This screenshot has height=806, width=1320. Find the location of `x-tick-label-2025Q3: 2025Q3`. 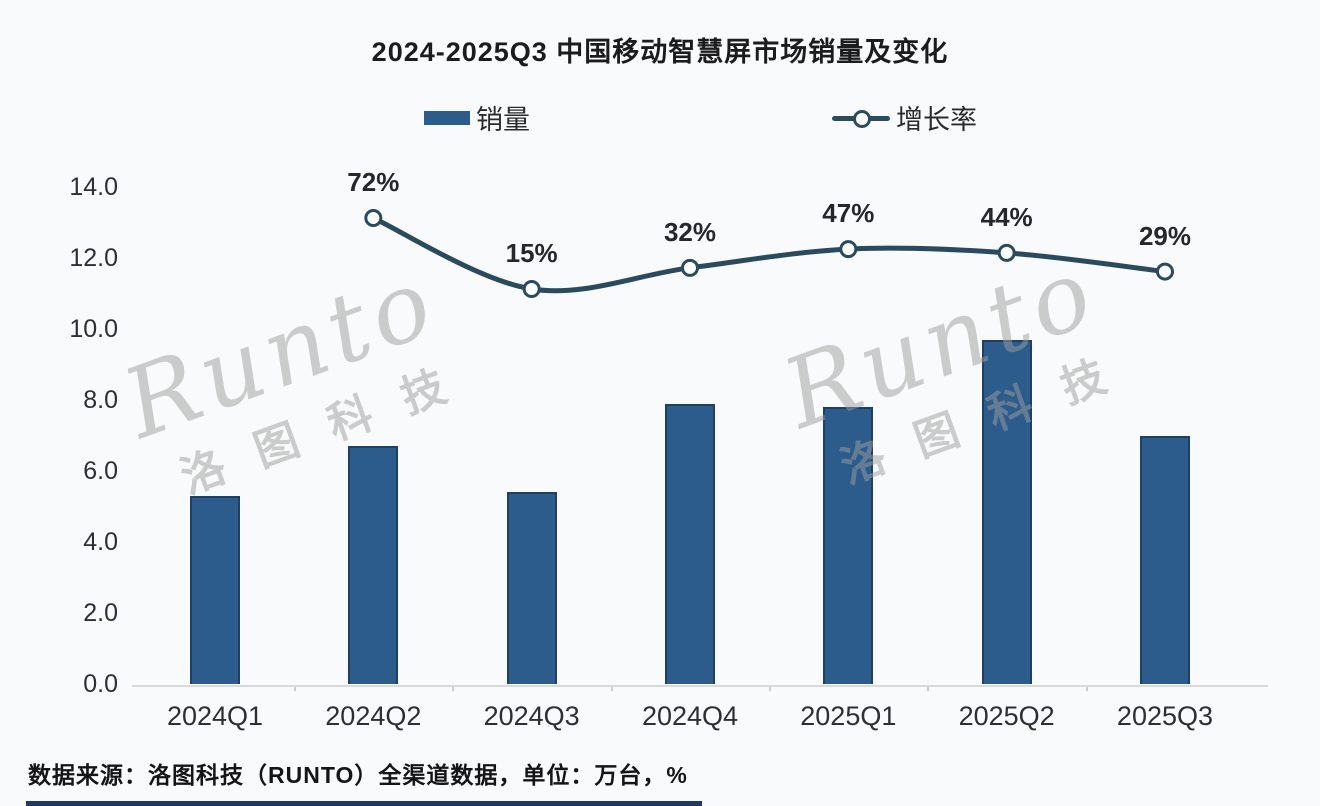

x-tick-label-2025Q3: 2025Q3 is located at coordinates (1165, 716).